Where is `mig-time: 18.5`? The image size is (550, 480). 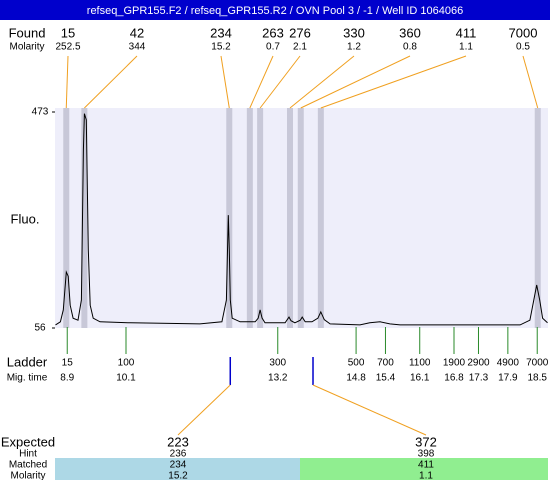 mig-time: 18.5 is located at coordinates (537, 378).